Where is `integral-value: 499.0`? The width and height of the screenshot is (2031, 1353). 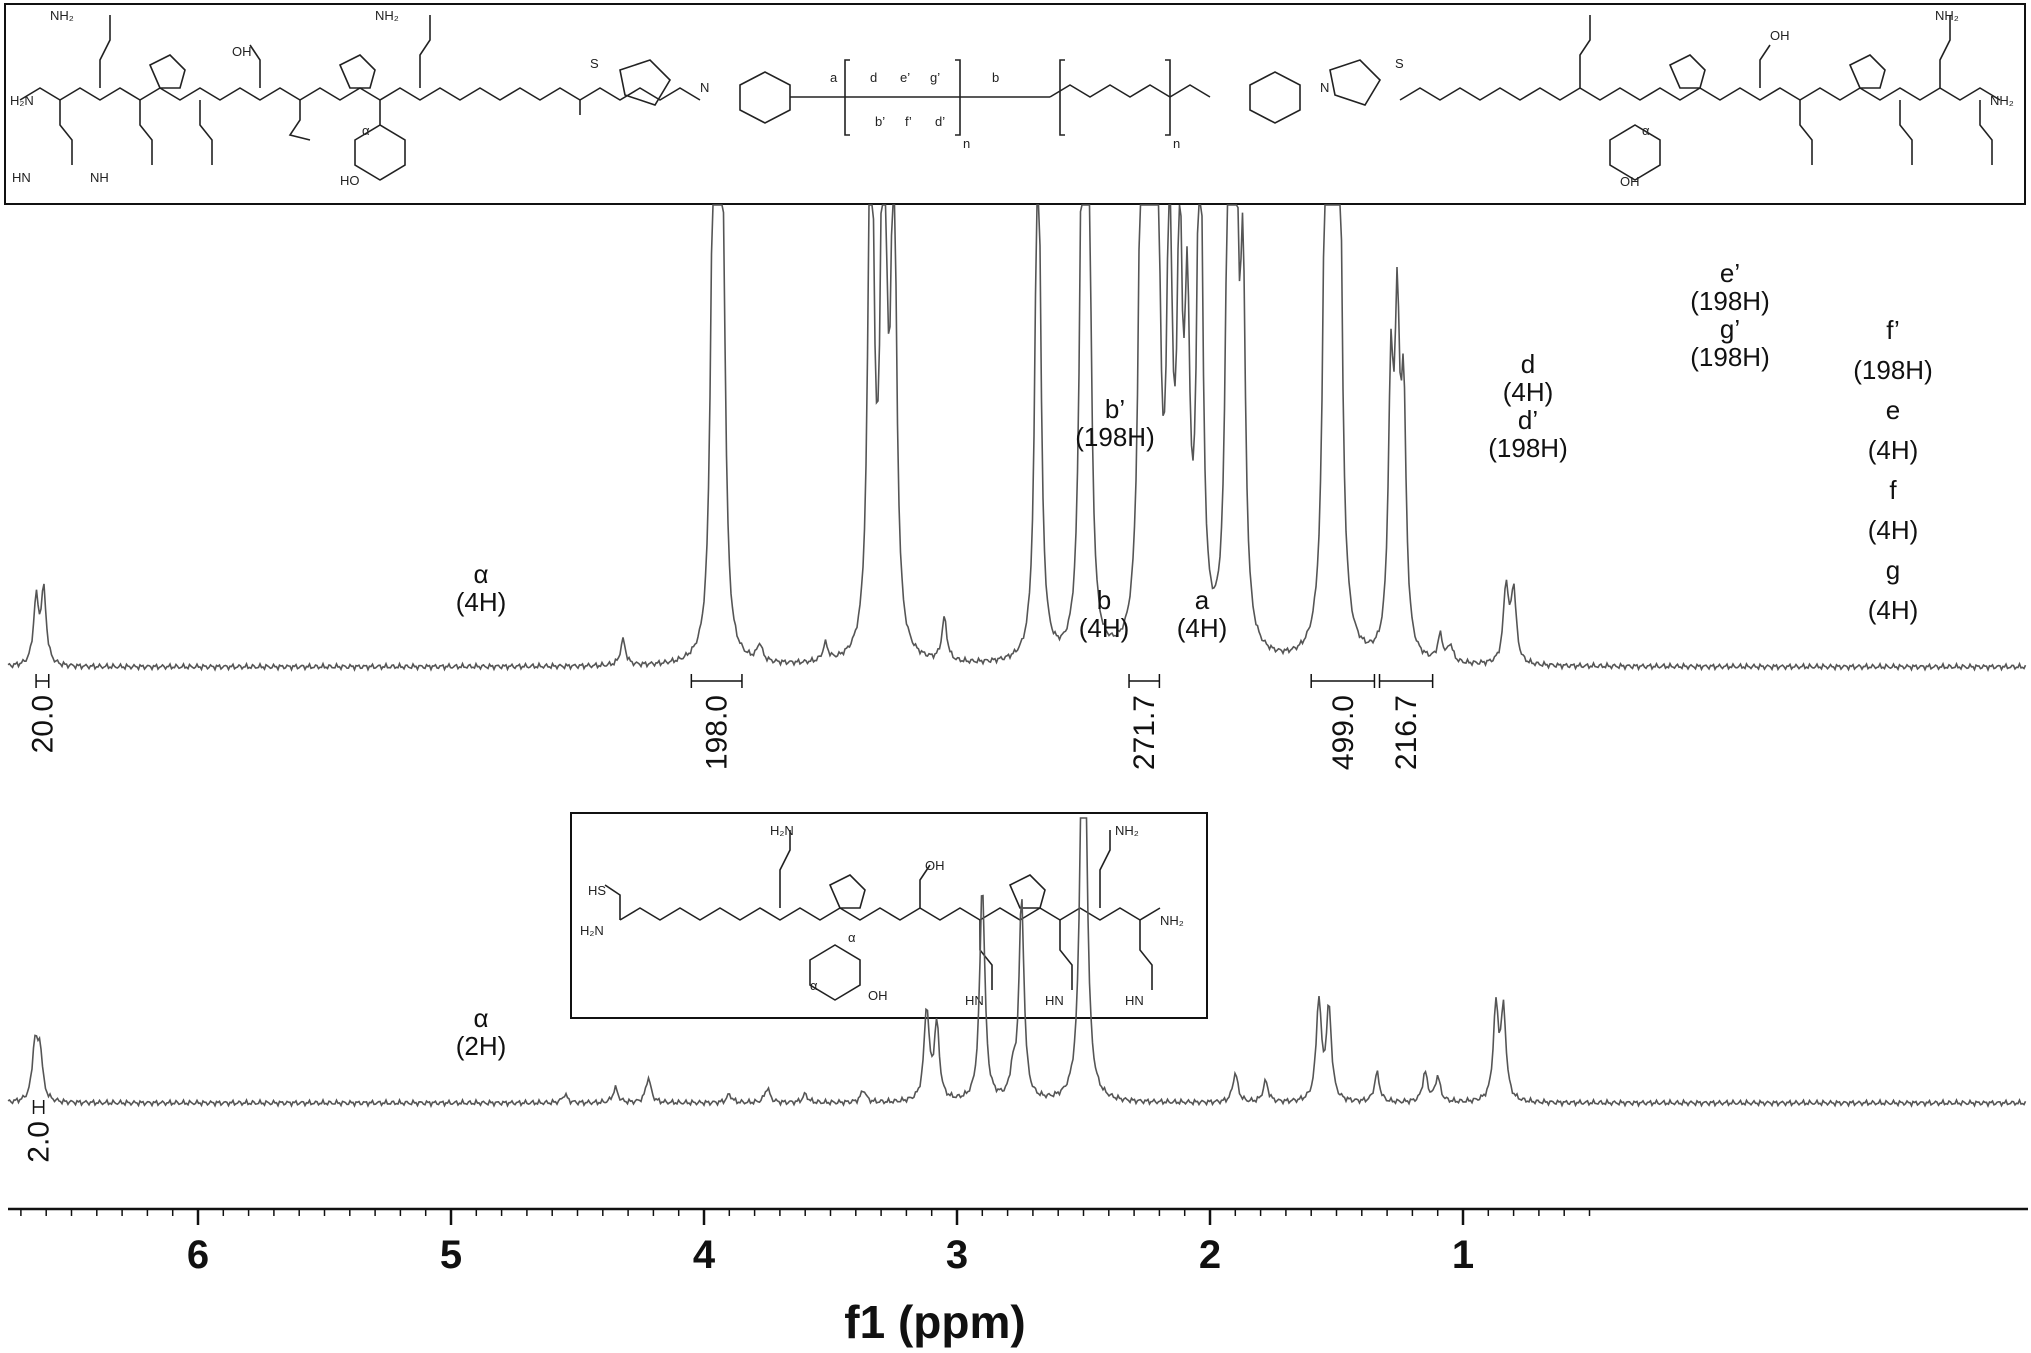
integral-value: 499.0 is located at coordinates (1343, 732).